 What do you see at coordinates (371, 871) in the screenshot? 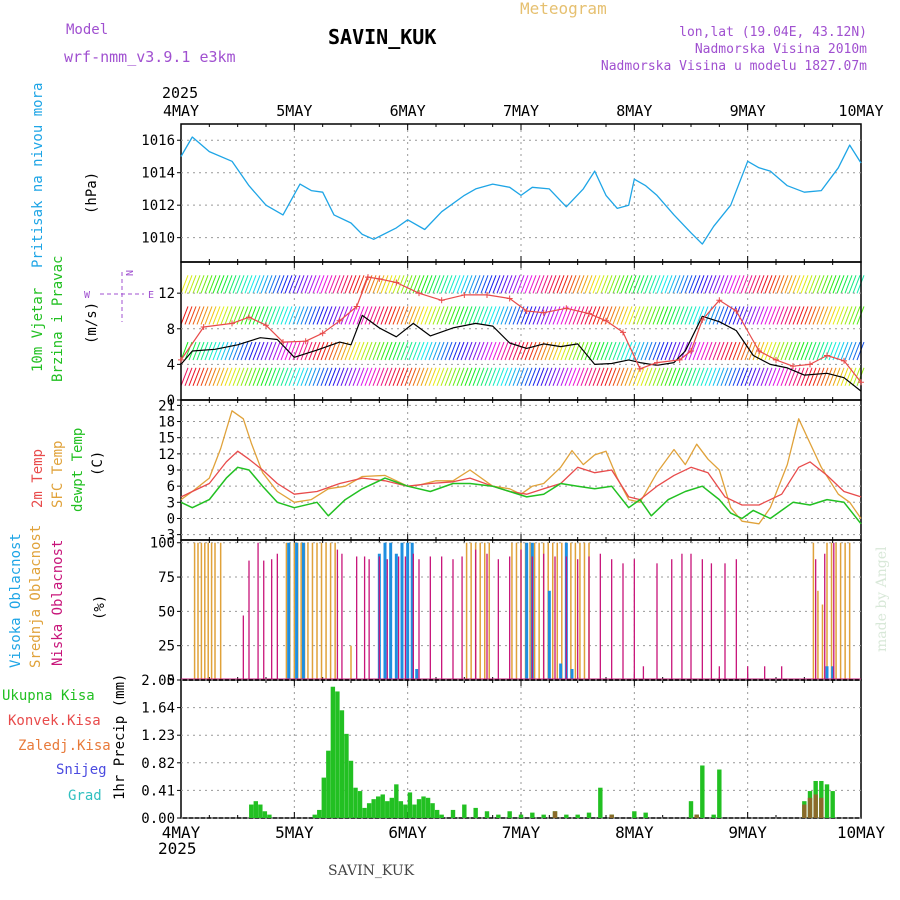
I see `footer-station: SAVIN_KUK` at bounding box center [371, 871].